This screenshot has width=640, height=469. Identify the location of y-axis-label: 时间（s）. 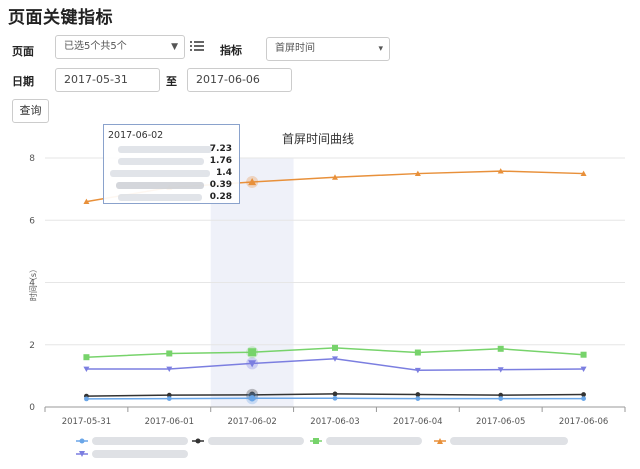
(33, 283).